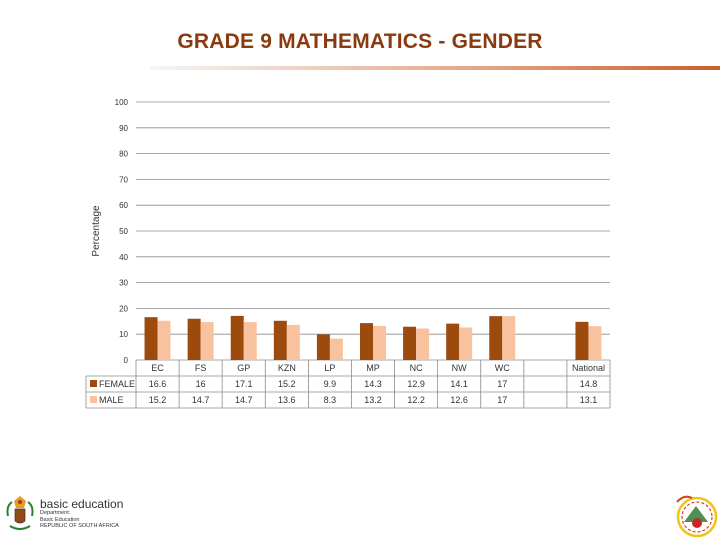  I want to click on y-tick-label: 20, so click(123, 308).